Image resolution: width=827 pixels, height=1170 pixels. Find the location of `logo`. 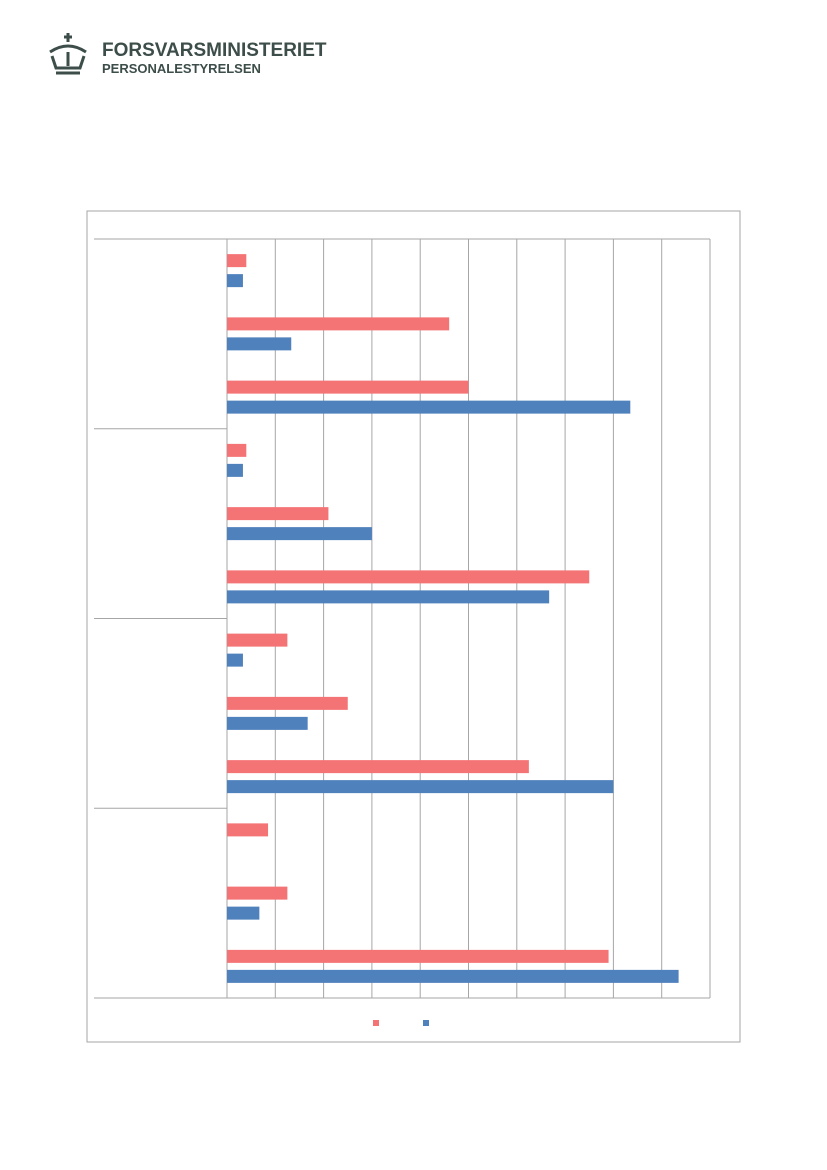

logo is located at coordinates (68, 54).